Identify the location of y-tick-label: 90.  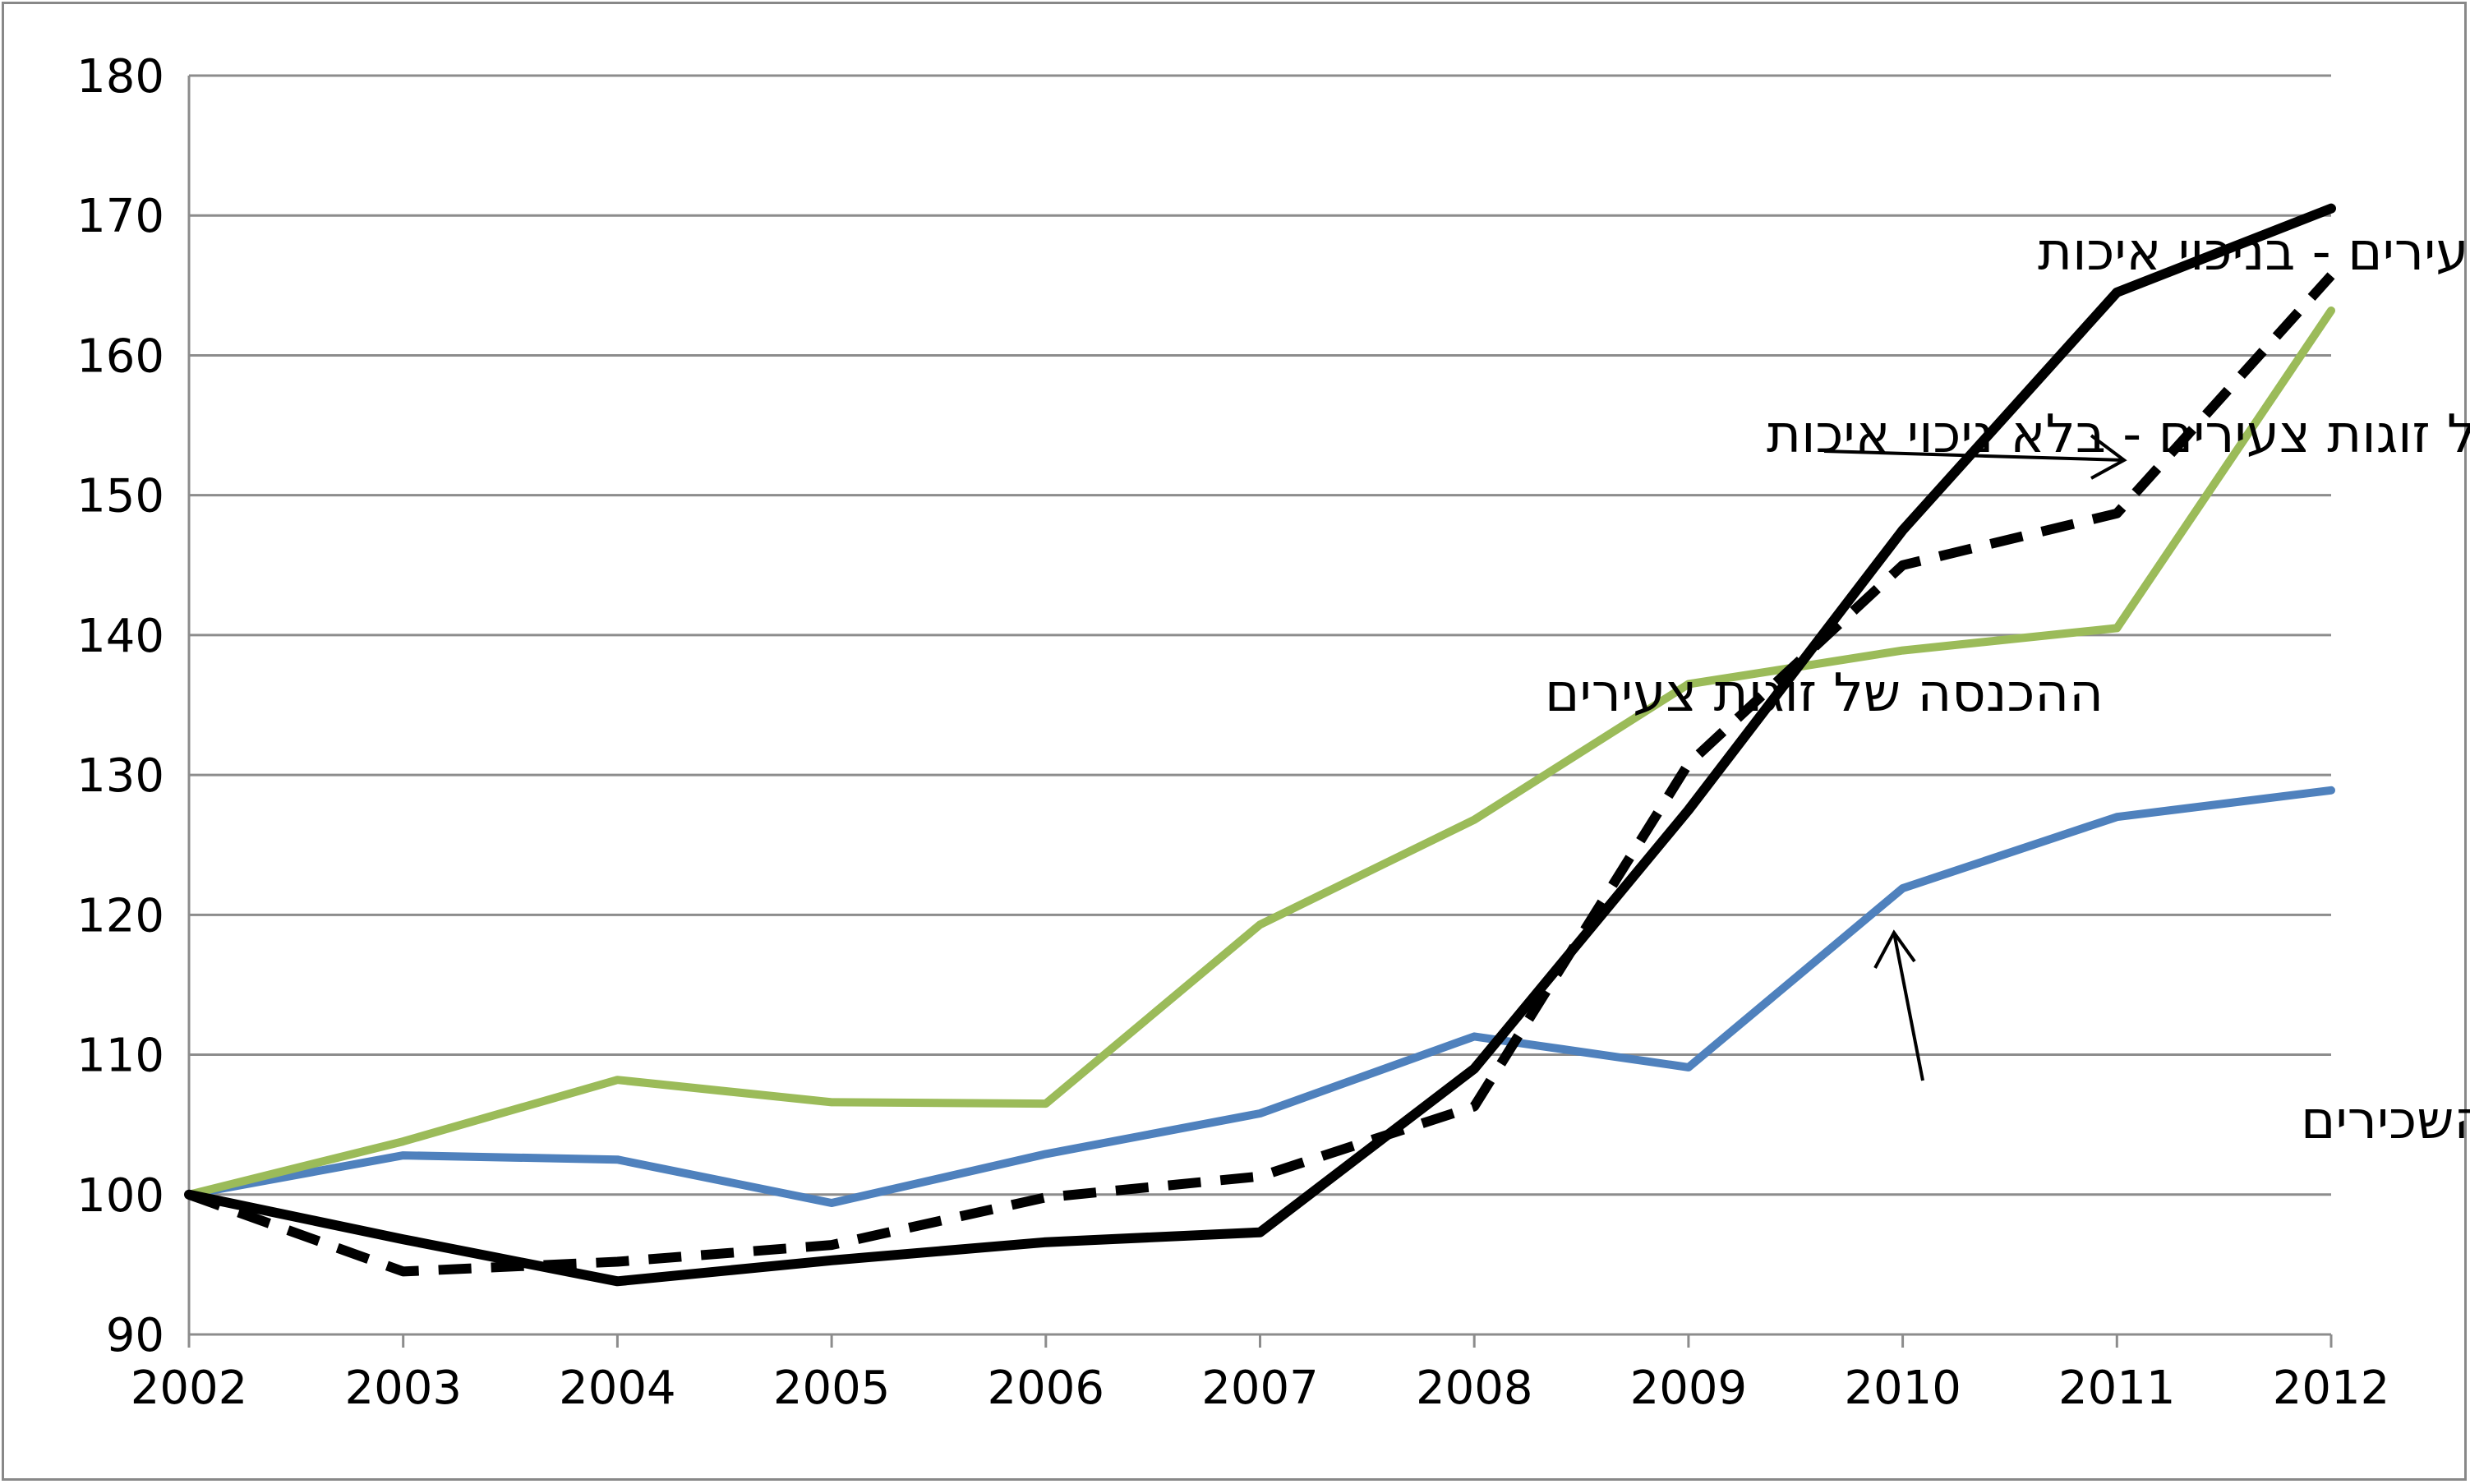
(135, 1336).